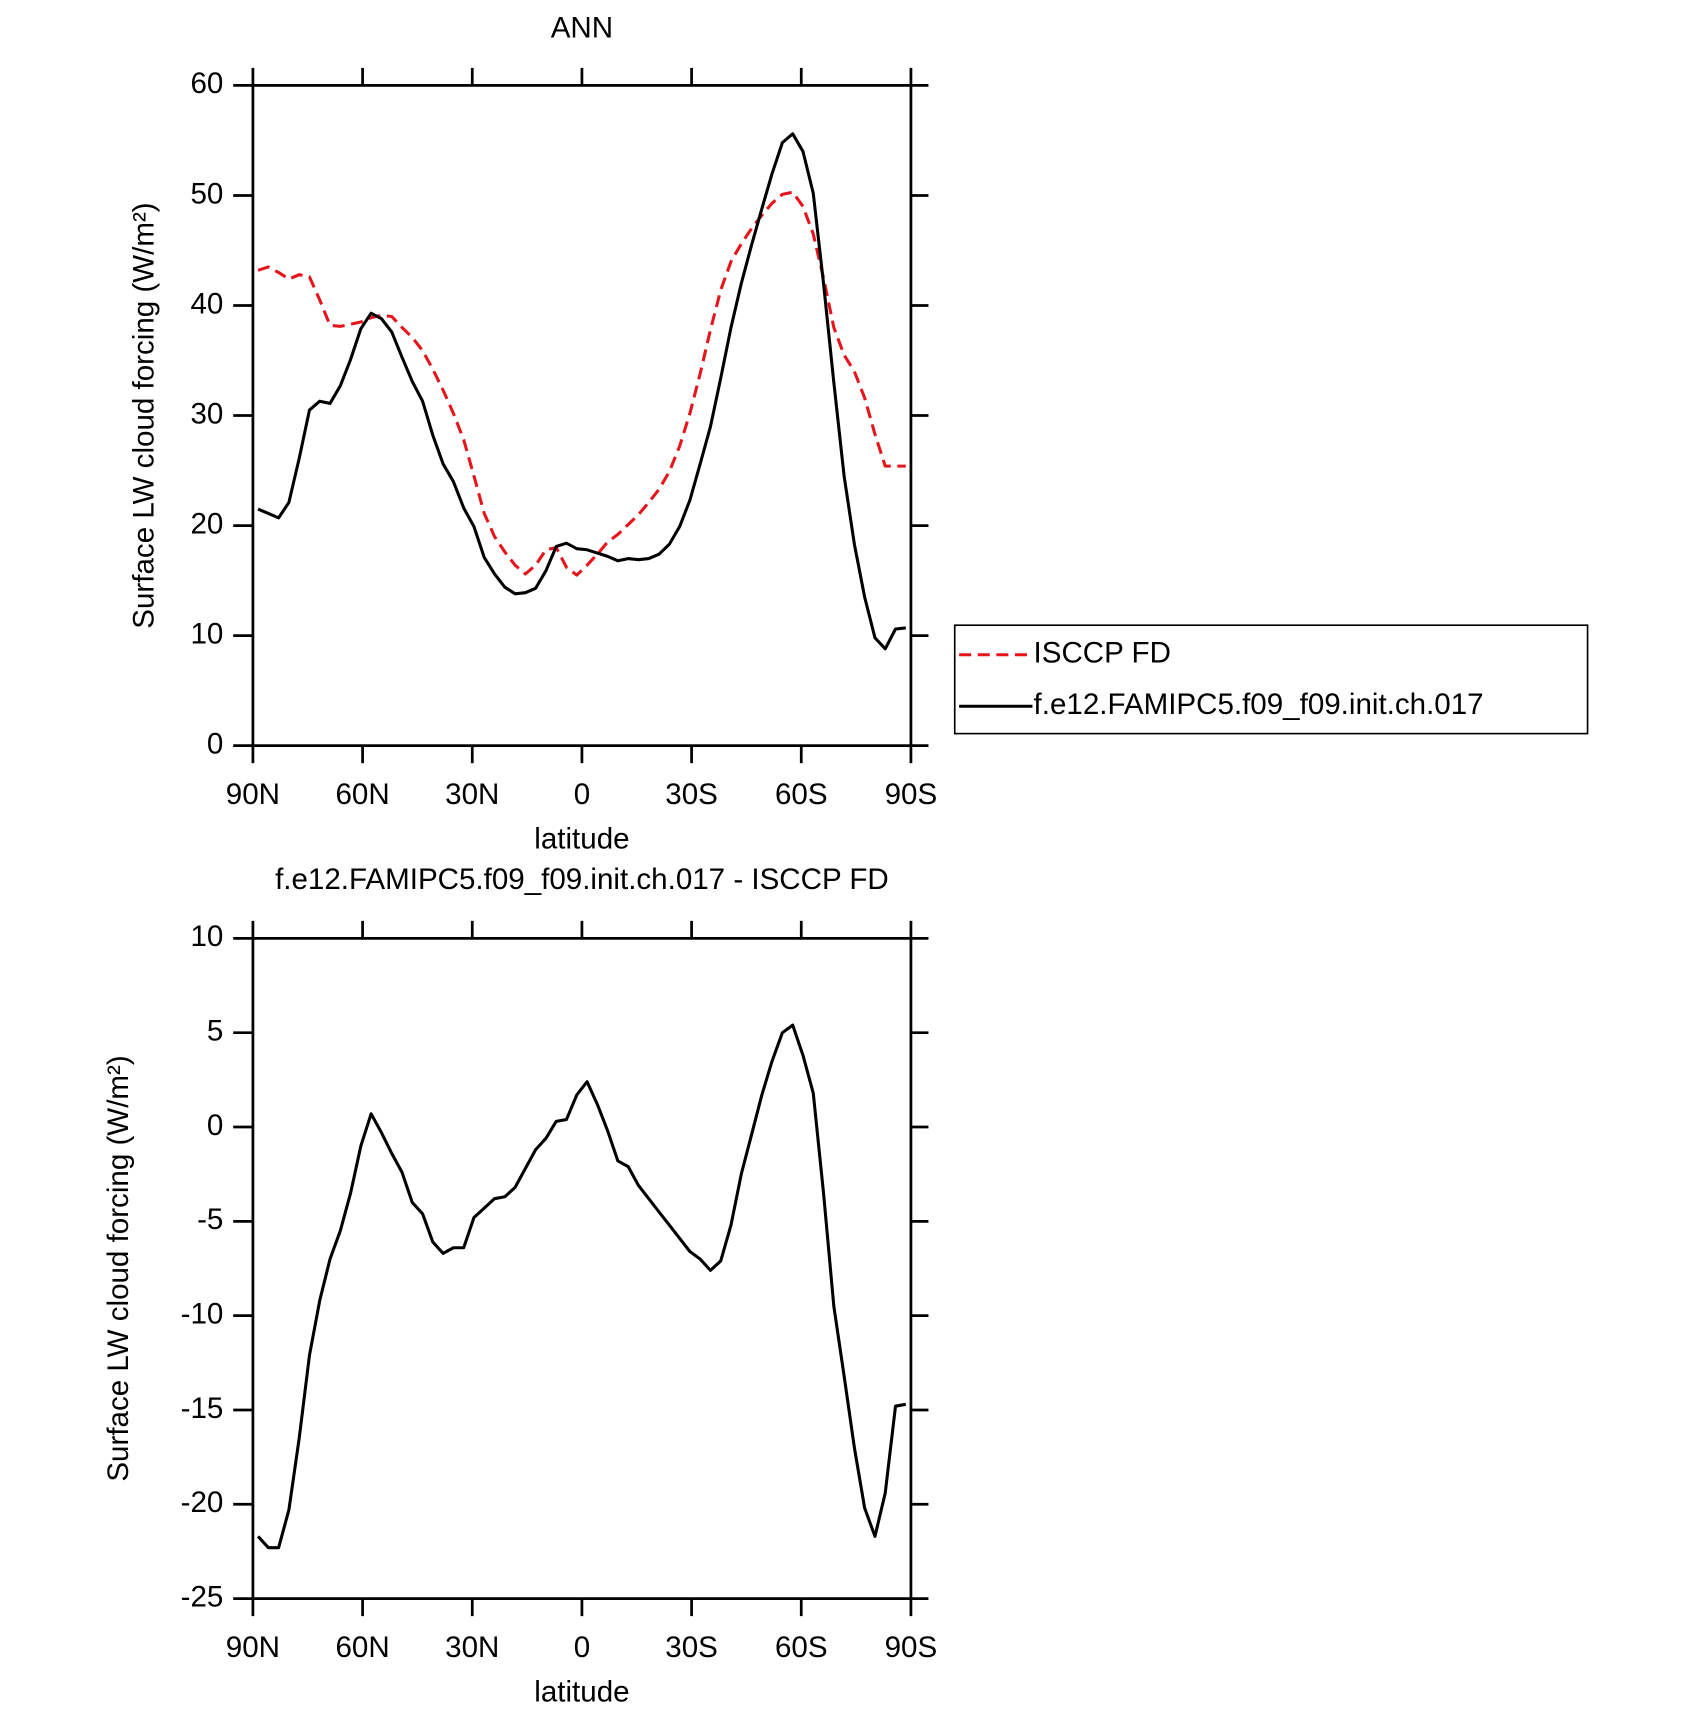 The image size is (1708, 1730). Describe the element at coordinates (582, 27) in the screenshot. I see `chart-title: ANN` at that location.